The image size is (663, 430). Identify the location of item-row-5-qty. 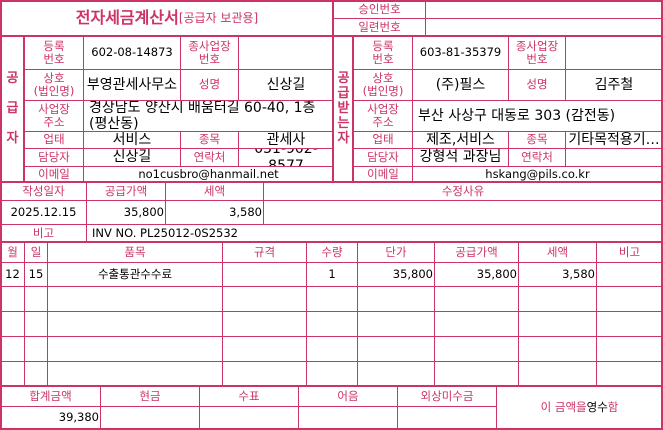
(332, 374).